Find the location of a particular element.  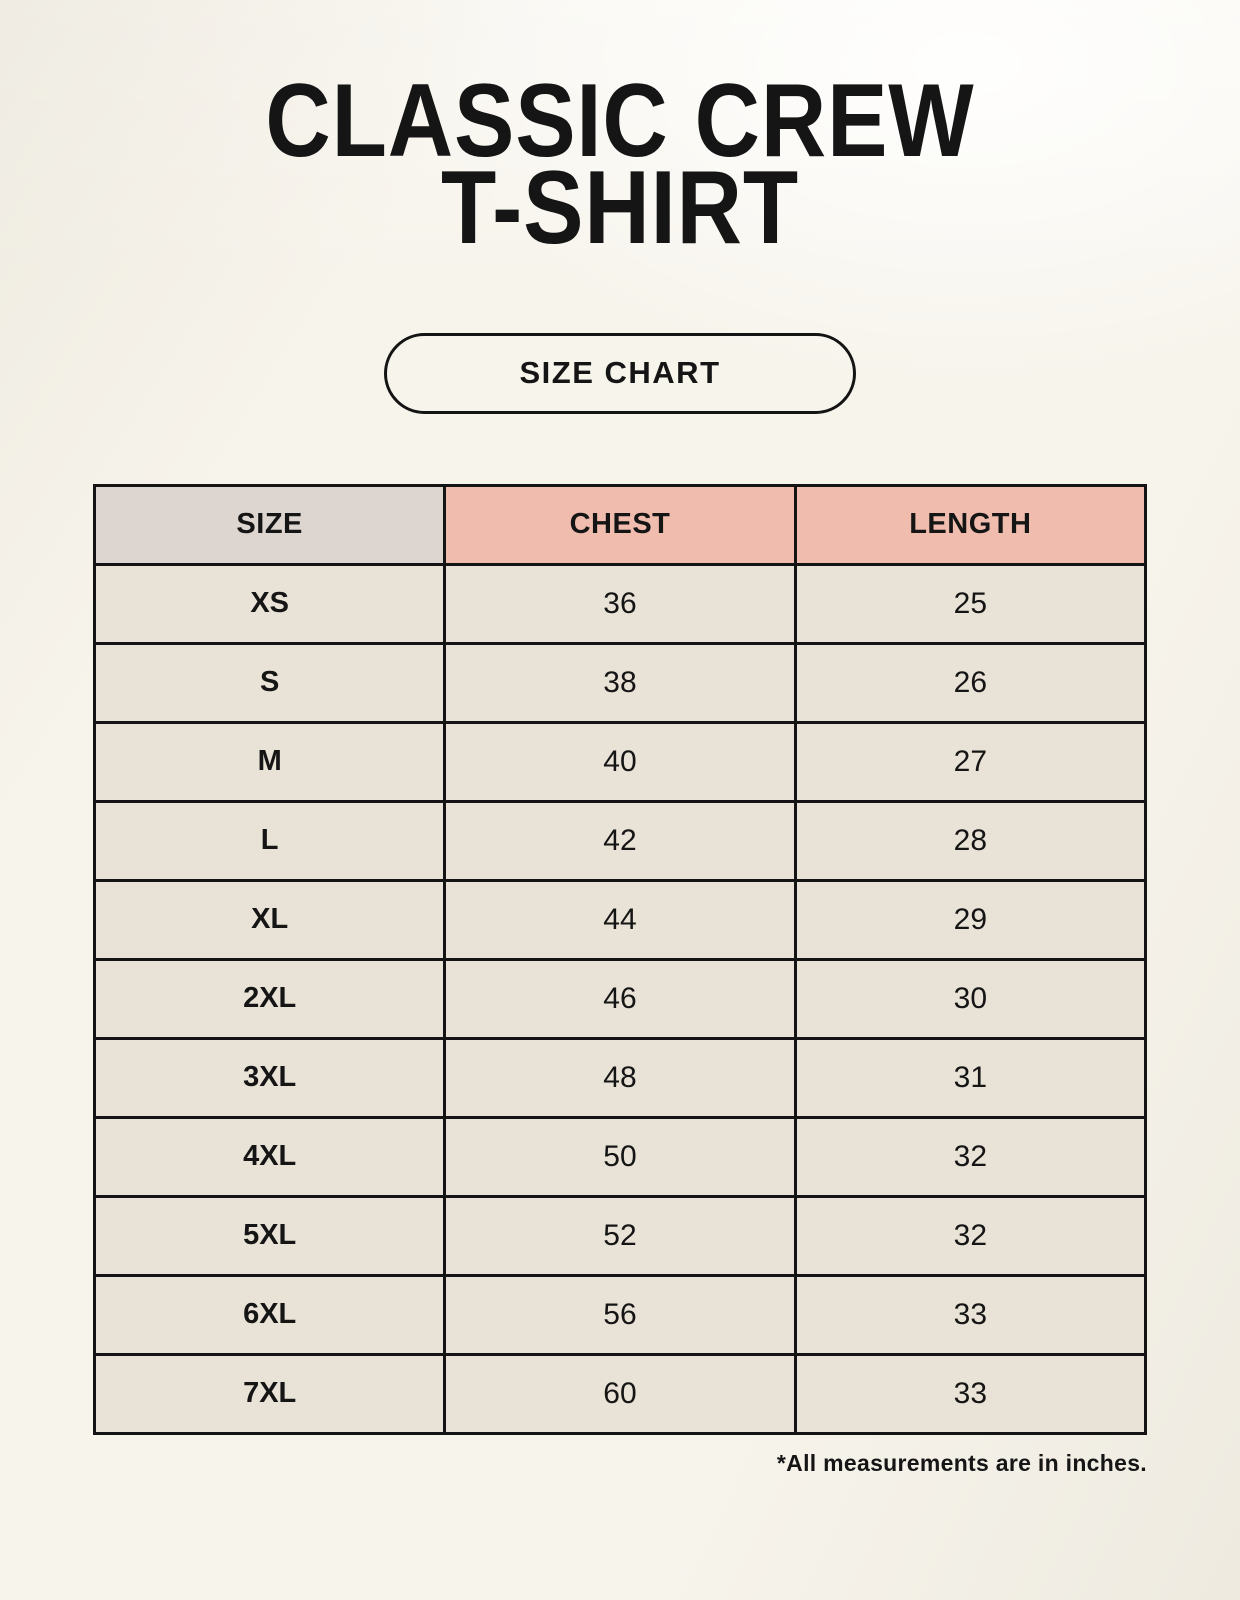

table-row: M 40 27 is located at coordinates (620, 761).